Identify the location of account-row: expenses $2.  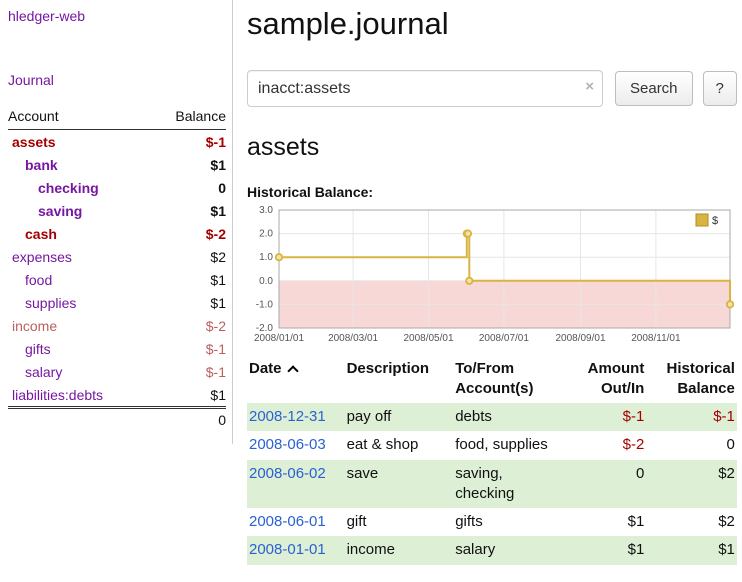
(117, 256).